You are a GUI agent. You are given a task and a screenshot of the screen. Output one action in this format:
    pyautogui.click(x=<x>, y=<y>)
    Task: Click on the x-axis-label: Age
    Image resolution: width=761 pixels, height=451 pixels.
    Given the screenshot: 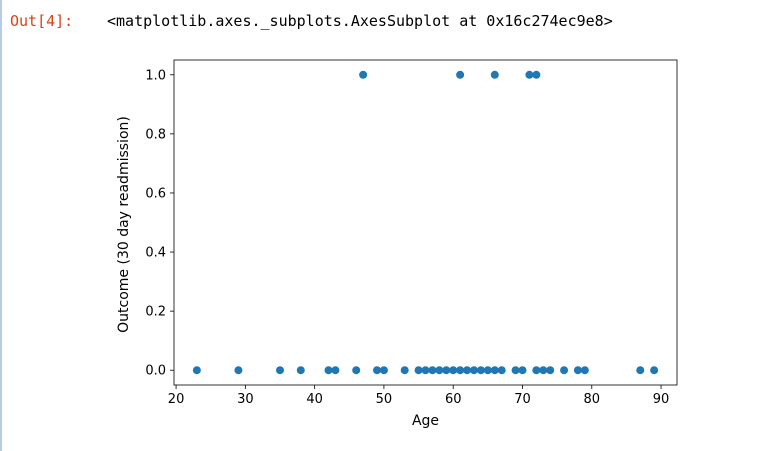 What is the action you would take?
    pyautogui.click(x=425, y=421)
    